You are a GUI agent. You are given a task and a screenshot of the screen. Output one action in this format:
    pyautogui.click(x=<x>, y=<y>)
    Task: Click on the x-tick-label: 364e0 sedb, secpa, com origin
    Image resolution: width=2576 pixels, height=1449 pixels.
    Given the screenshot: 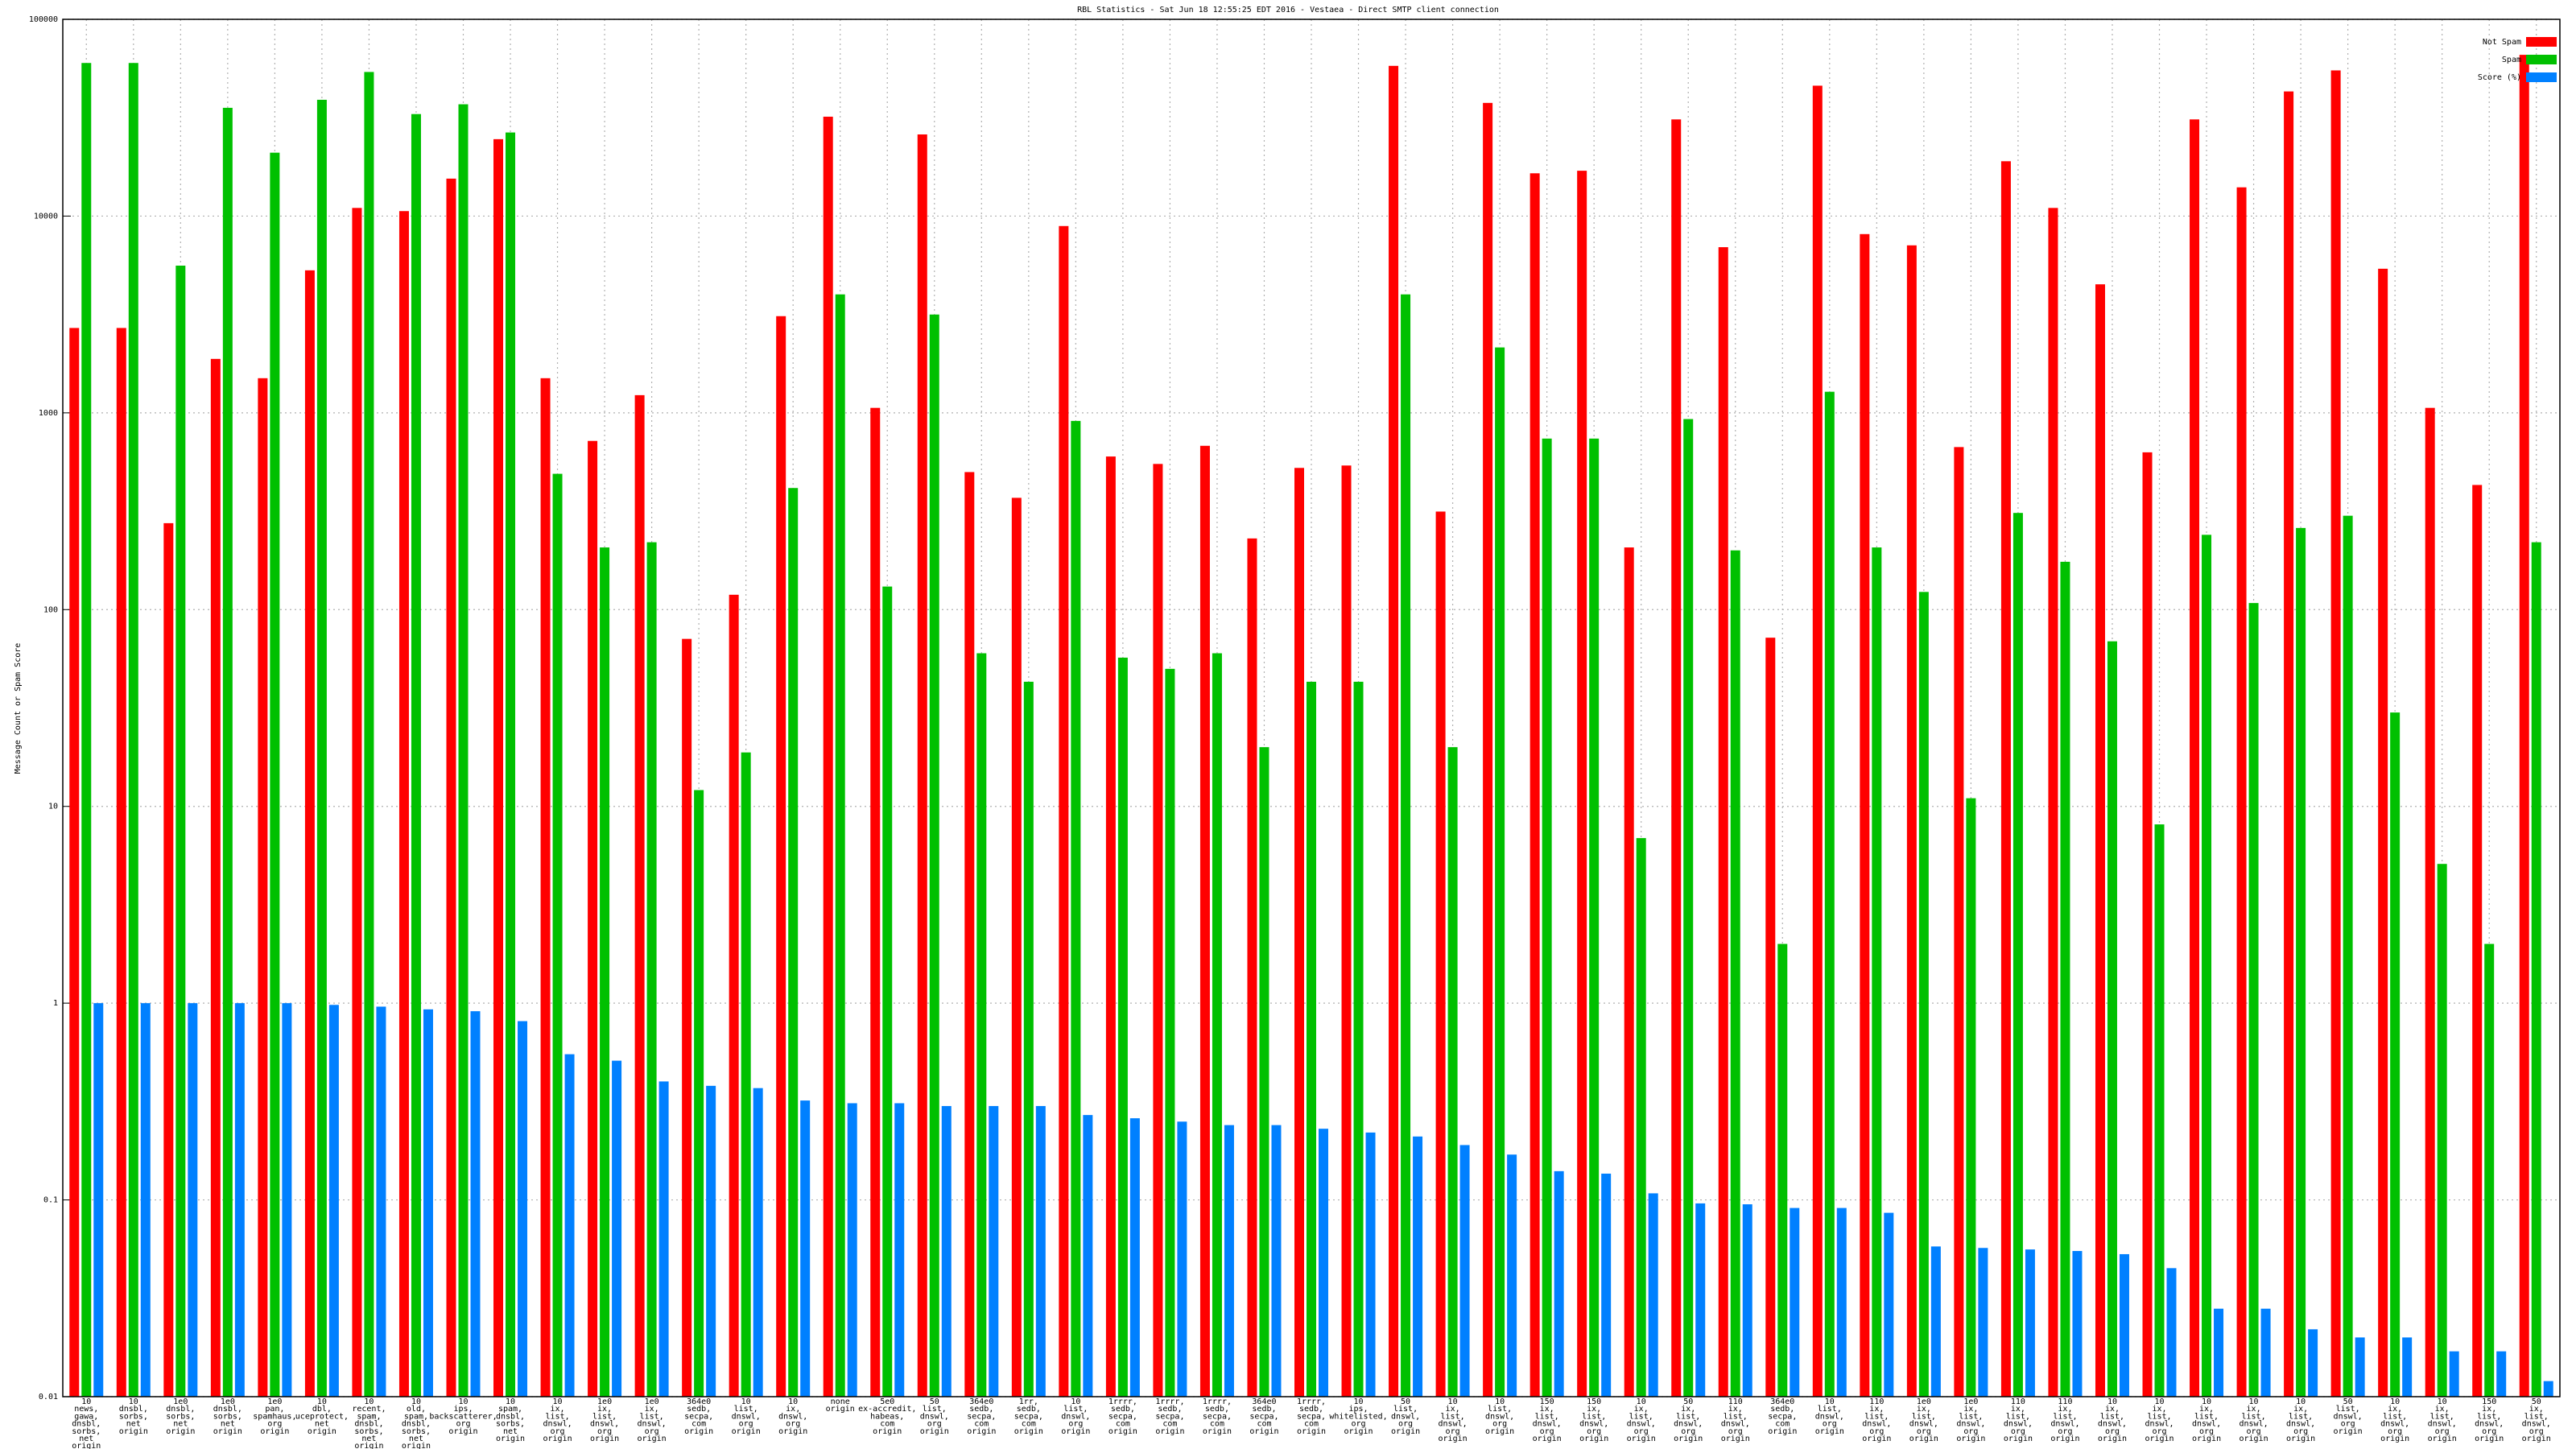 What is the action you would take?
    pyautogui.click(x=981, y=1416)
    